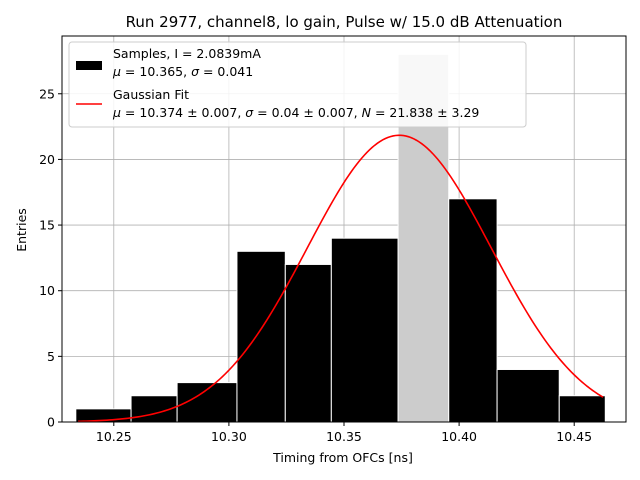  I want to click on y-tick-label: 0, so click(51, 422).